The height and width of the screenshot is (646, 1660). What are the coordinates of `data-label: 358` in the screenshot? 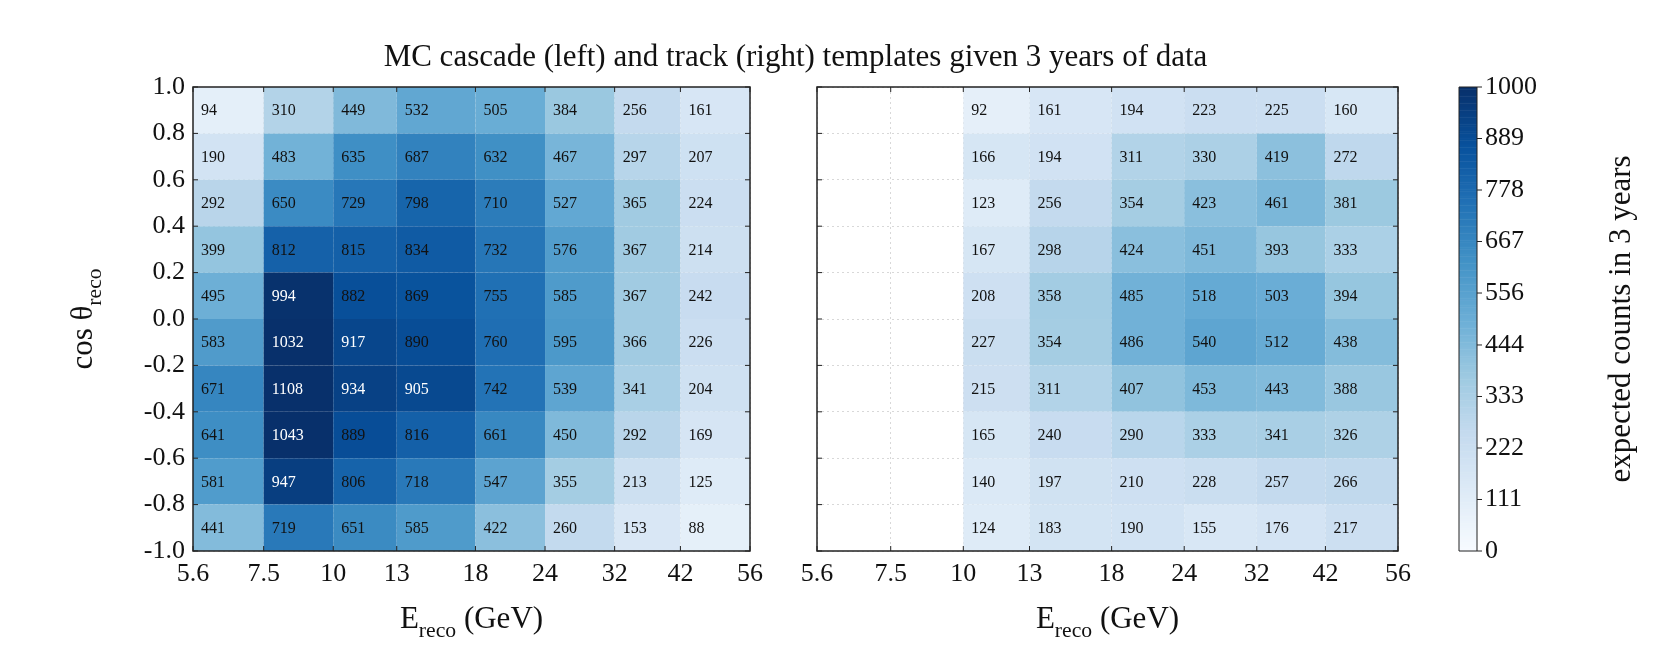 It's located at (1049, 295).